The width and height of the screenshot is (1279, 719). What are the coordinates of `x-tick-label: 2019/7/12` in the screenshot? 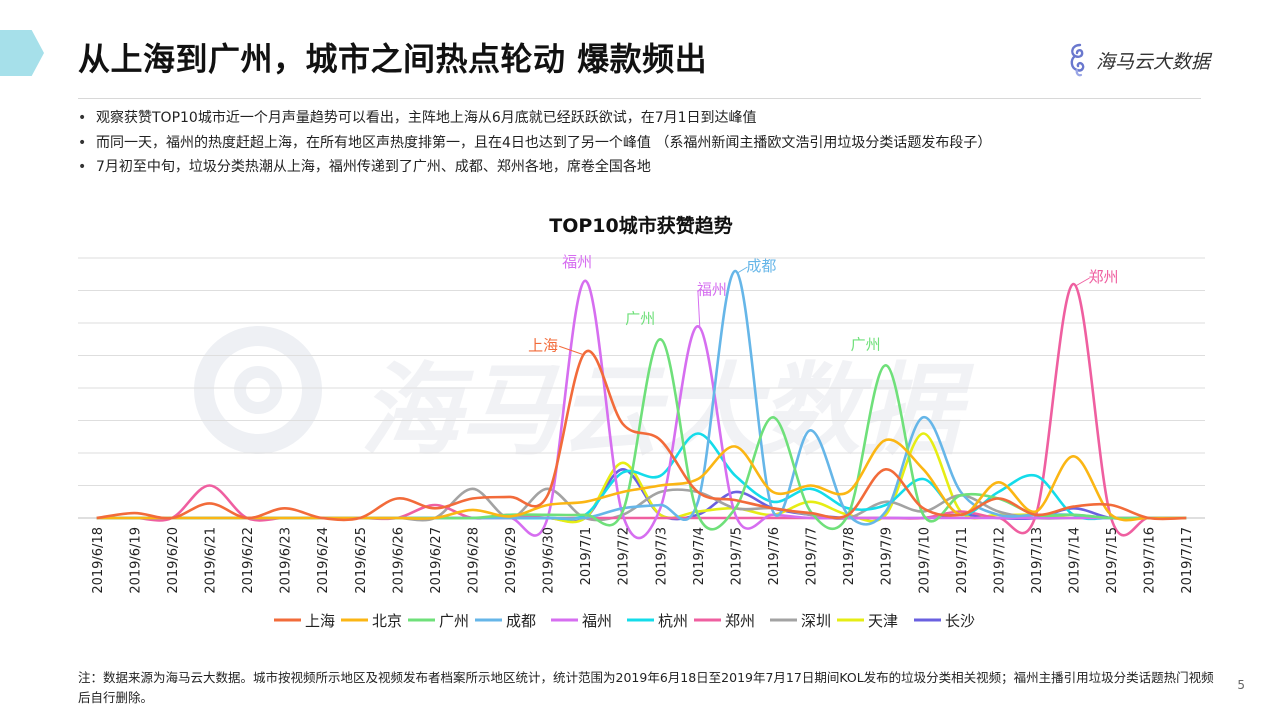 It's located at (999, 560).